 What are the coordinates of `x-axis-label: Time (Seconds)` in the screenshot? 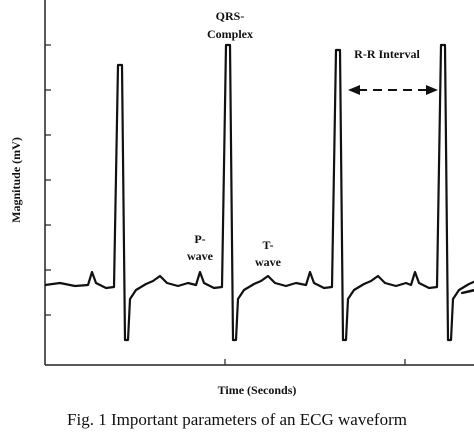 It's located at (257, 390).